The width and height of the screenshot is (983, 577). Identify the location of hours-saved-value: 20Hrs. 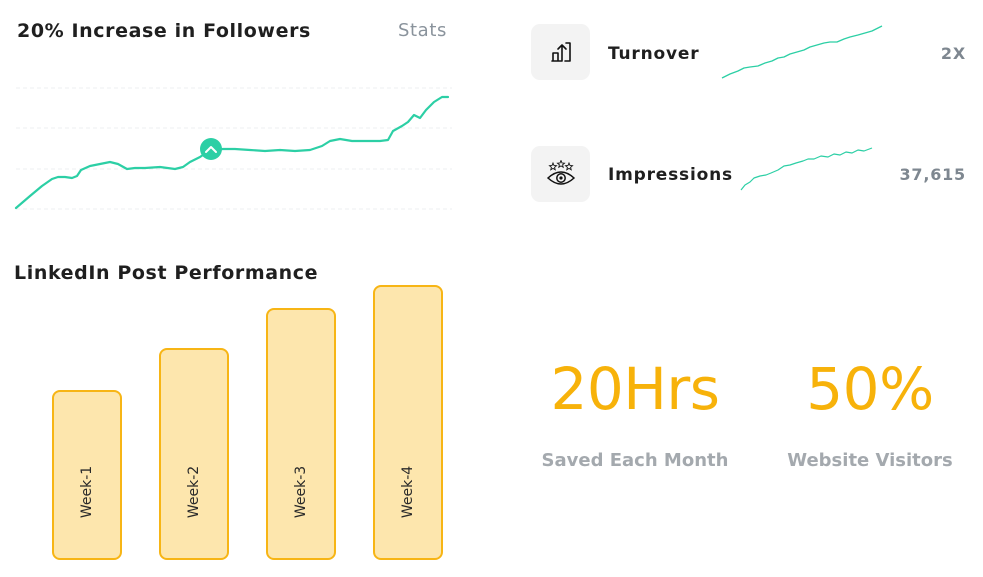
(635, 389).